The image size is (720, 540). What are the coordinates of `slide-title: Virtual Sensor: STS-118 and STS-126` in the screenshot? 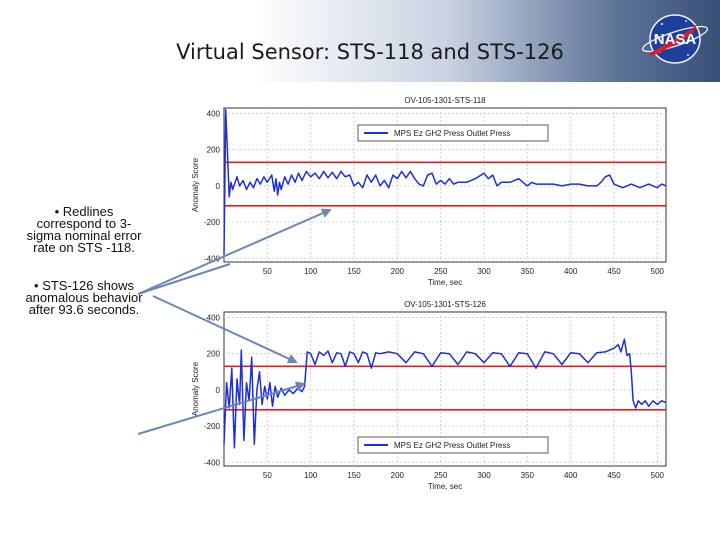 It's located at (370, 52).